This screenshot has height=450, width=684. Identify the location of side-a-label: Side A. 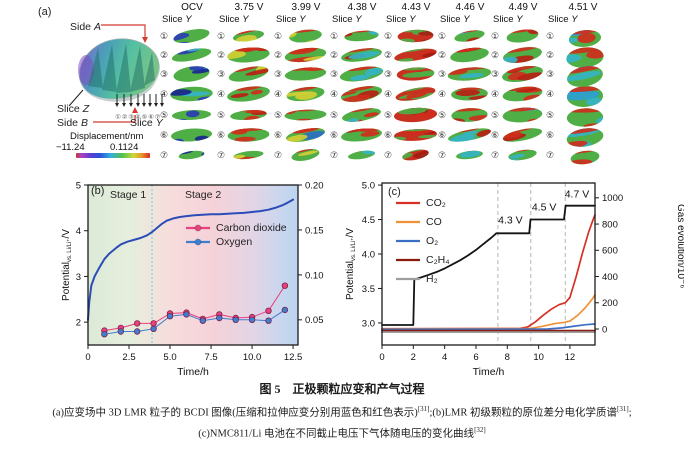
(85, 27).